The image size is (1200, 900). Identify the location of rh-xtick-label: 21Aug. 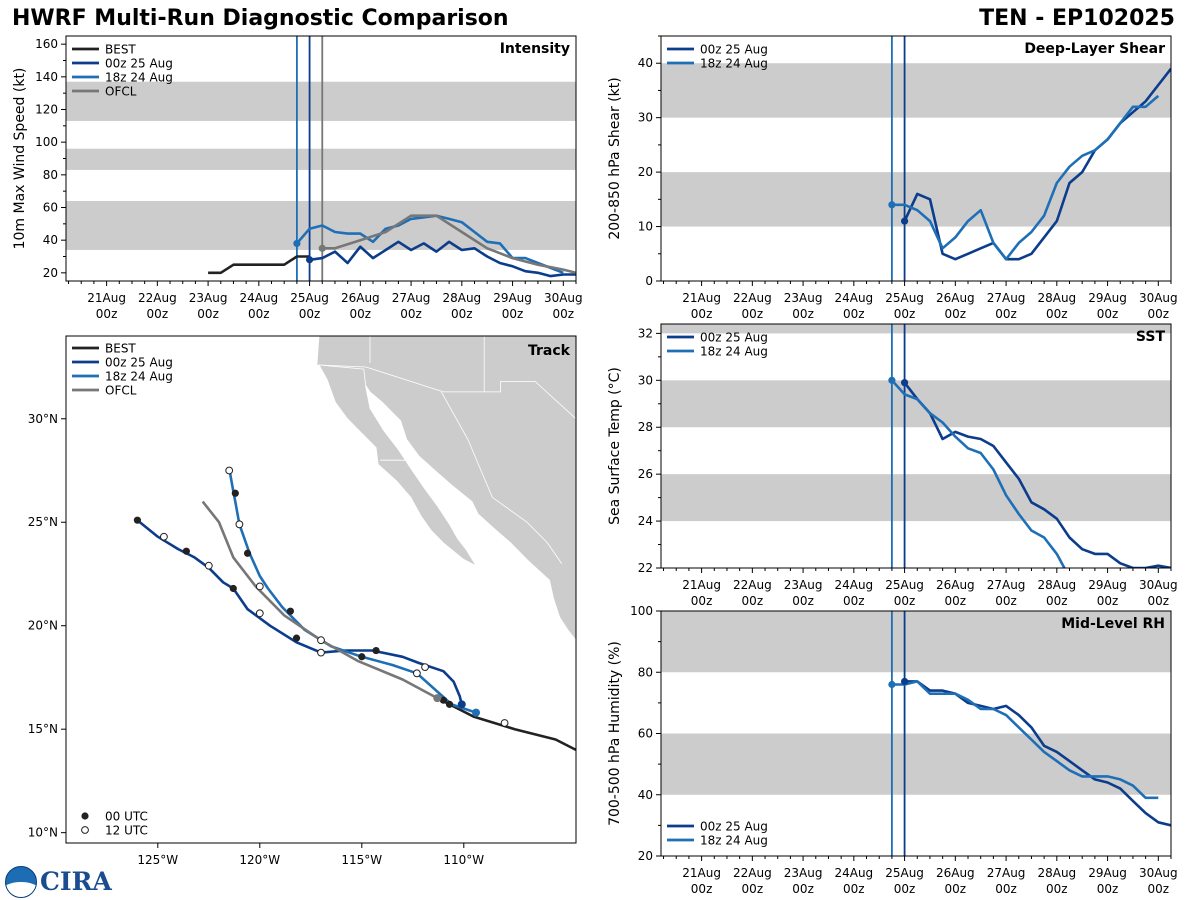
(701, 873).